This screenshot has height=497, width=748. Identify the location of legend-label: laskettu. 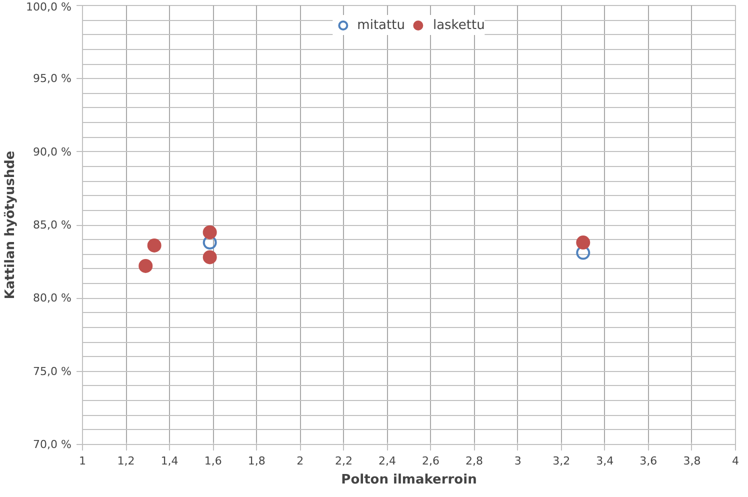
(458, 25).